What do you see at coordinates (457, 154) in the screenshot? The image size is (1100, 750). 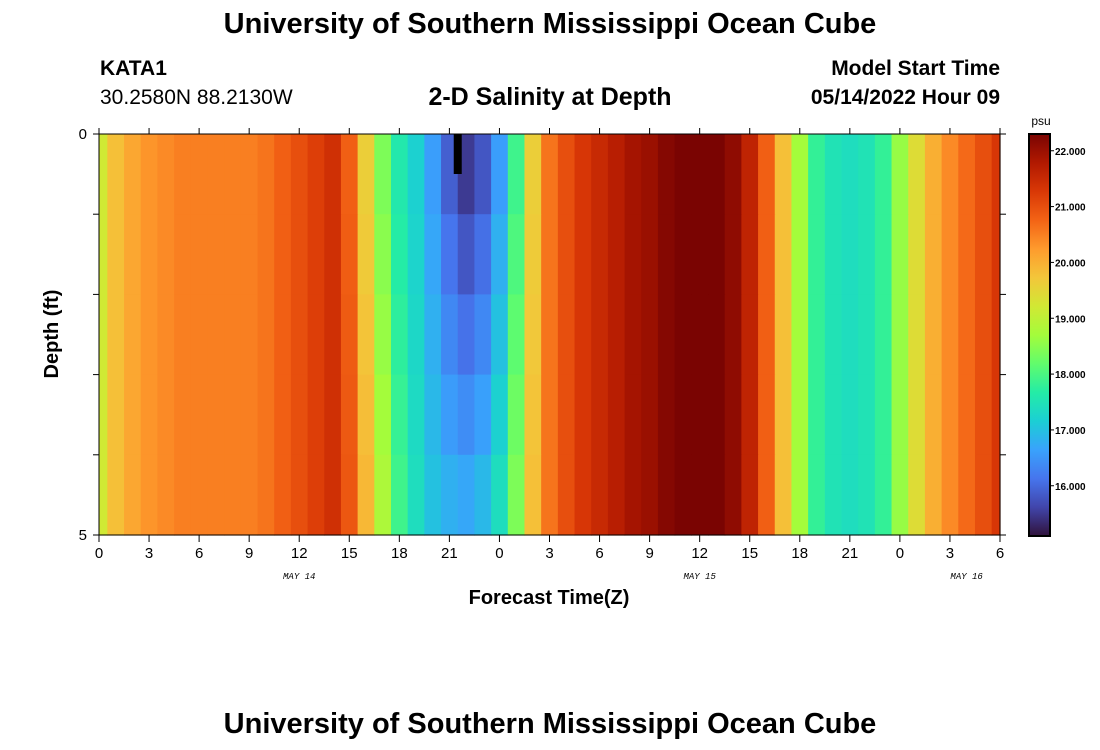 I see `surface-marker` at bounding box center [457, 154].